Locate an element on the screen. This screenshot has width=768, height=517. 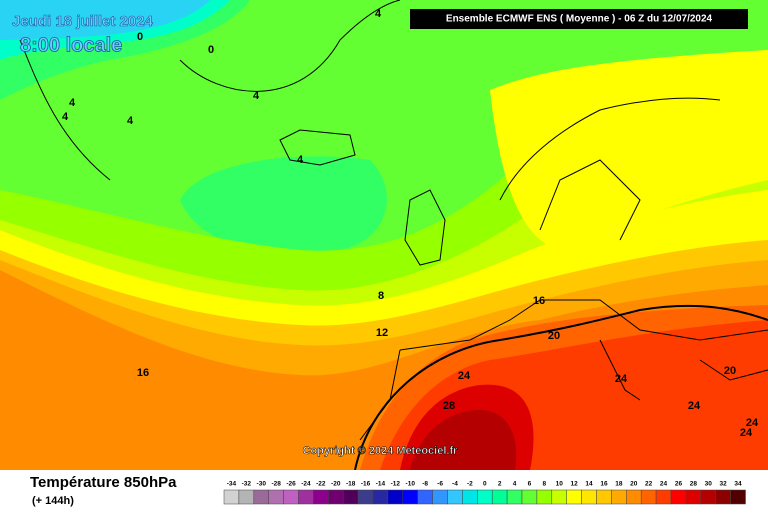
copyright: Copyright © 2024 Meteociel.fr is located at coordinates (381, 451).